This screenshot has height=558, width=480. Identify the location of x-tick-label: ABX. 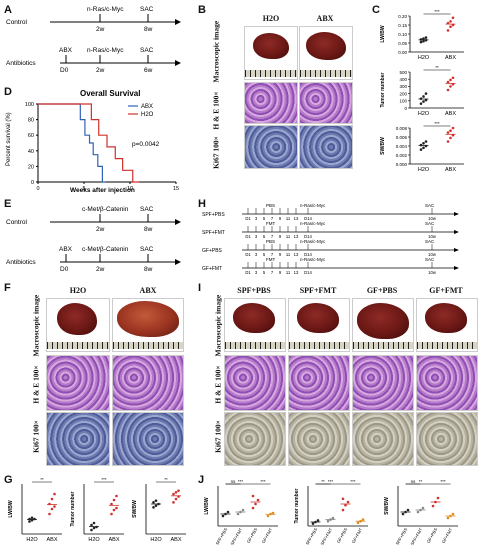
(450, 58).